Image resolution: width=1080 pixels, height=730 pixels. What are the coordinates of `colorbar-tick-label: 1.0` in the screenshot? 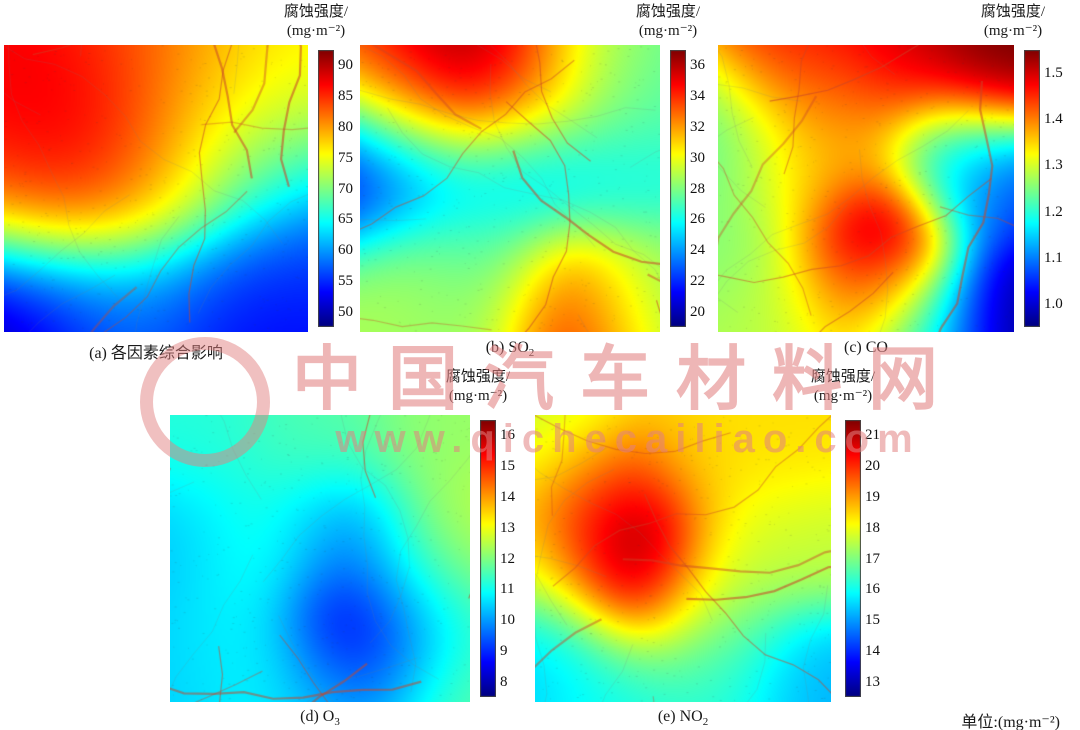 It's located at (1053, 303).